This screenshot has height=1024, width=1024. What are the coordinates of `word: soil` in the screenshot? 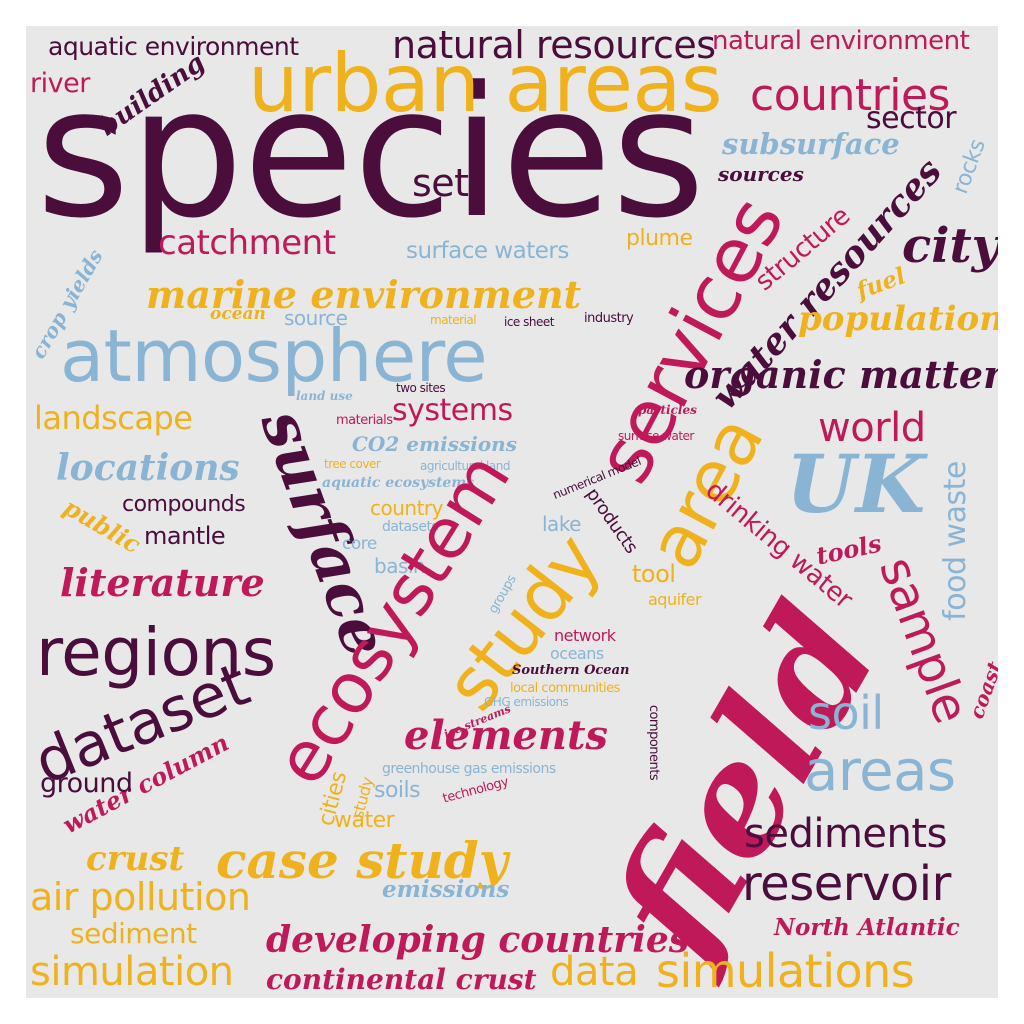 It's located at (846, 713).